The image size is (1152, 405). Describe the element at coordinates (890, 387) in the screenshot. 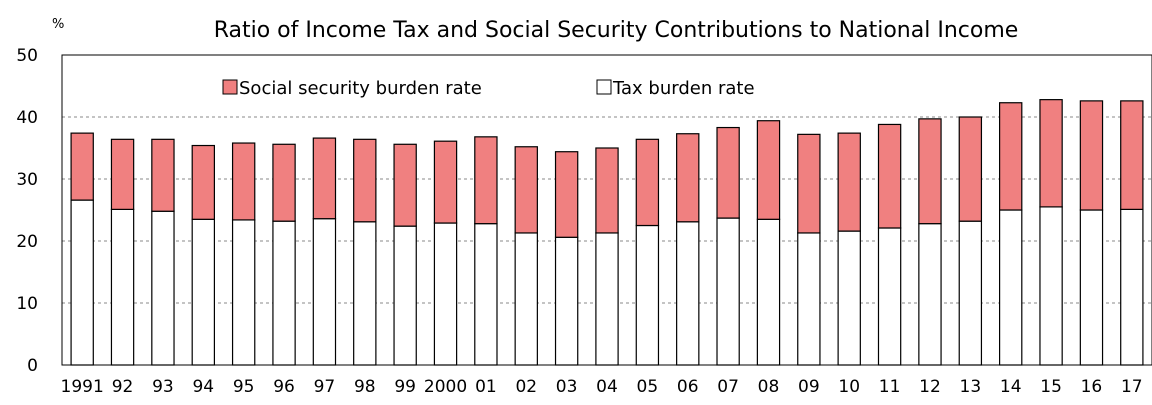

I see `x-tick-label: 11` at that location.